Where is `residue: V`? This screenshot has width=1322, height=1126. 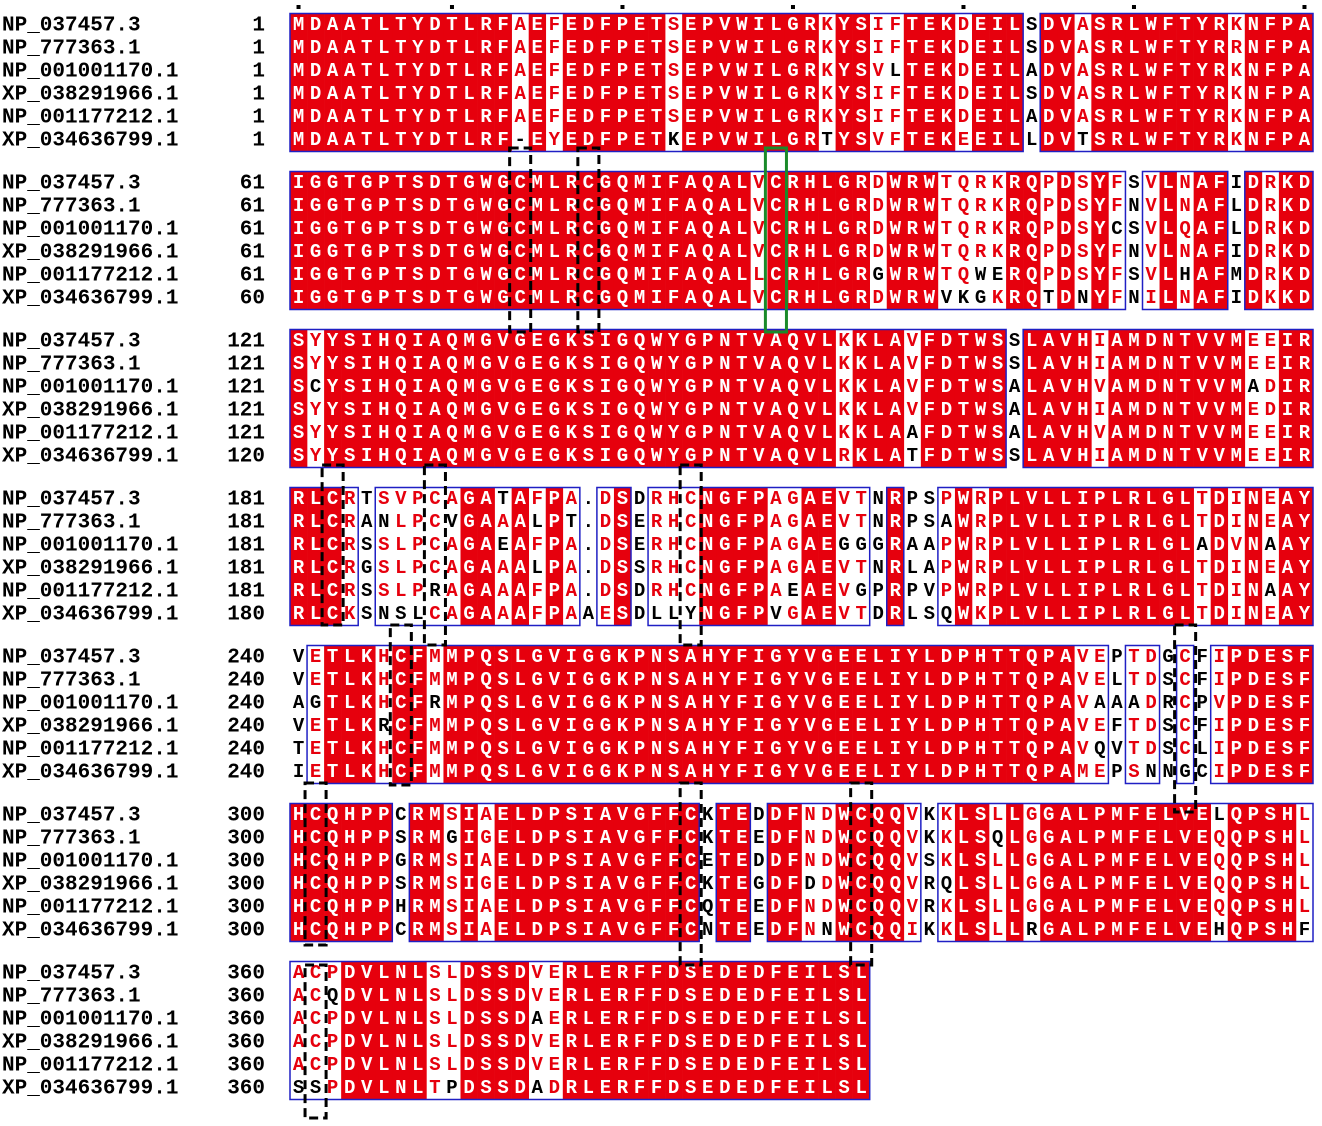
residue: V is located at coordinates (623, 907).